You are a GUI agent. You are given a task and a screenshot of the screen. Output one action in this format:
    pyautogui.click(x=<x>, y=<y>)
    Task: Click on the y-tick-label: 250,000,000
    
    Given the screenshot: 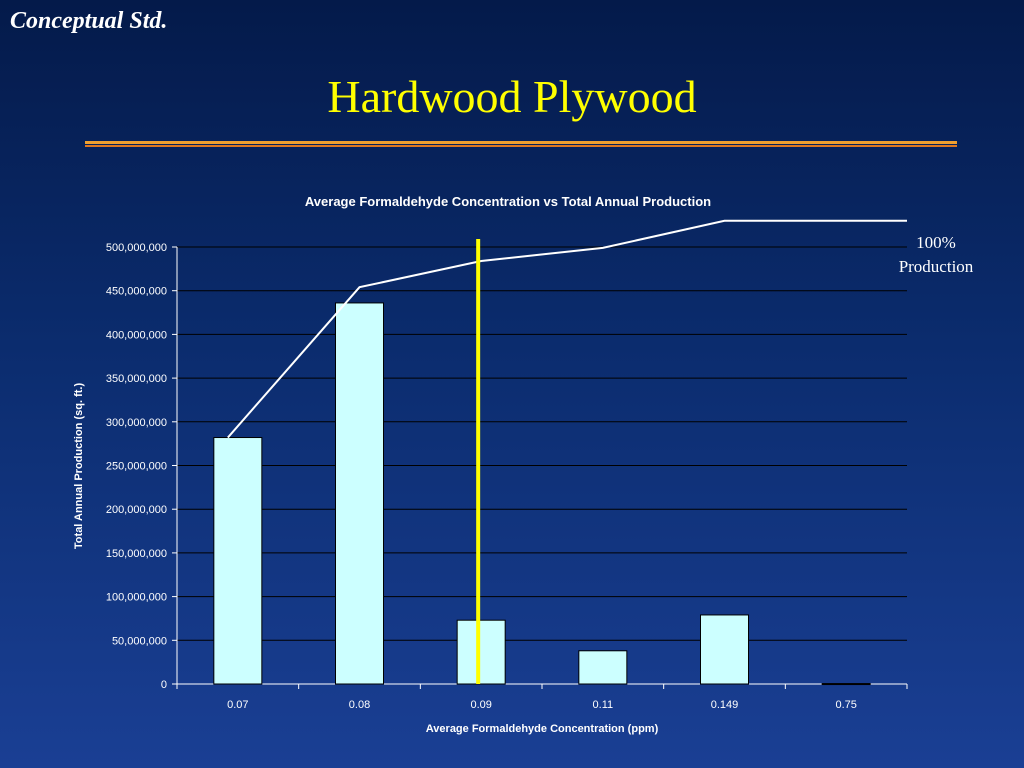 What is the action you would take?
    pyautogui.click(x=136, y=467)
    